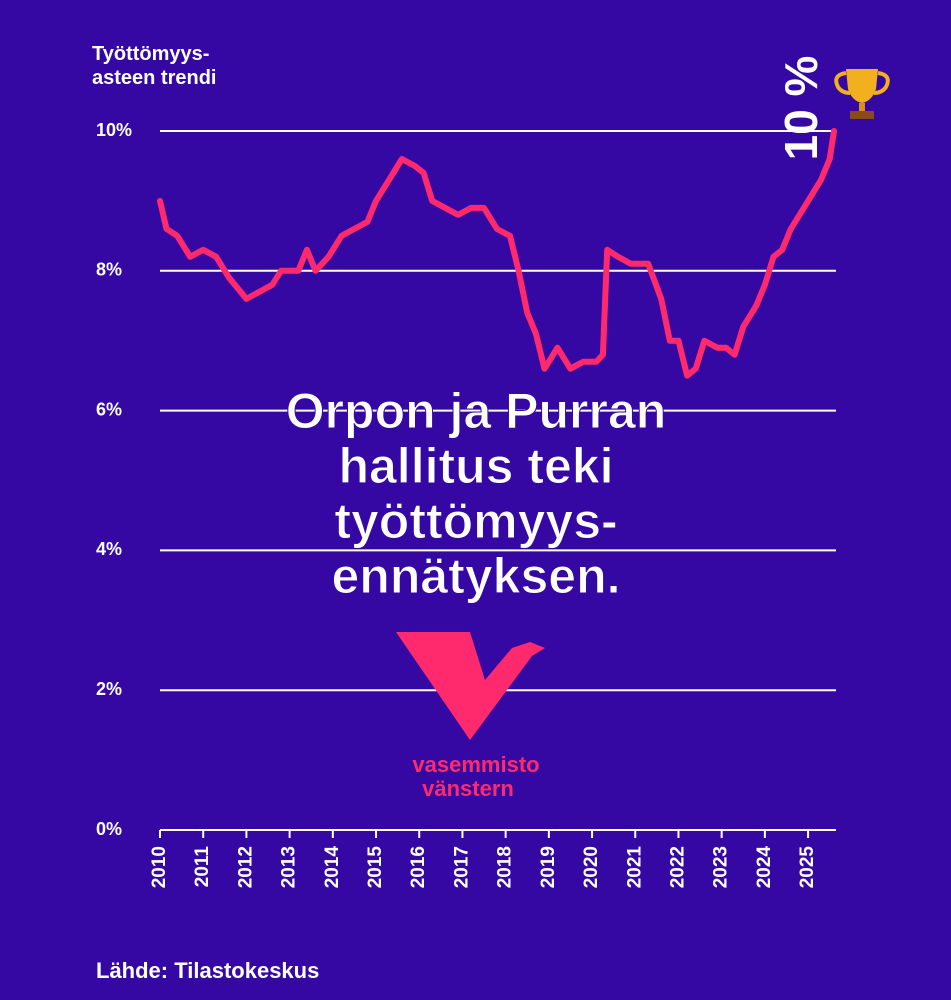  What do you see at coordinates (721, 867) in the screenshot?
I see `x-tick-label: 2023` at bounding box center [721, 867].